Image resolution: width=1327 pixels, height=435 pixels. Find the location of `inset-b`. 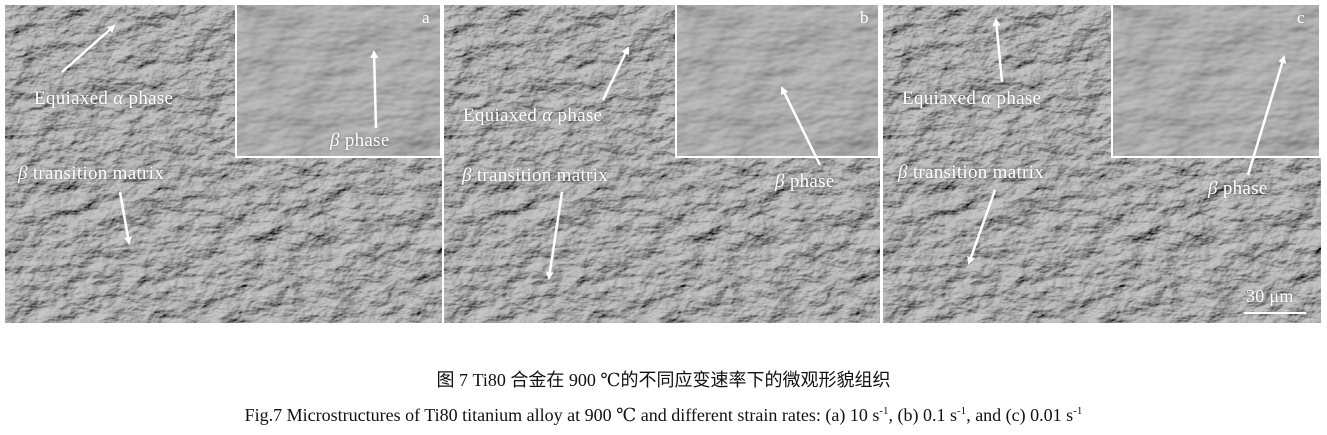

inset-b is located at coordinates (777, 81).